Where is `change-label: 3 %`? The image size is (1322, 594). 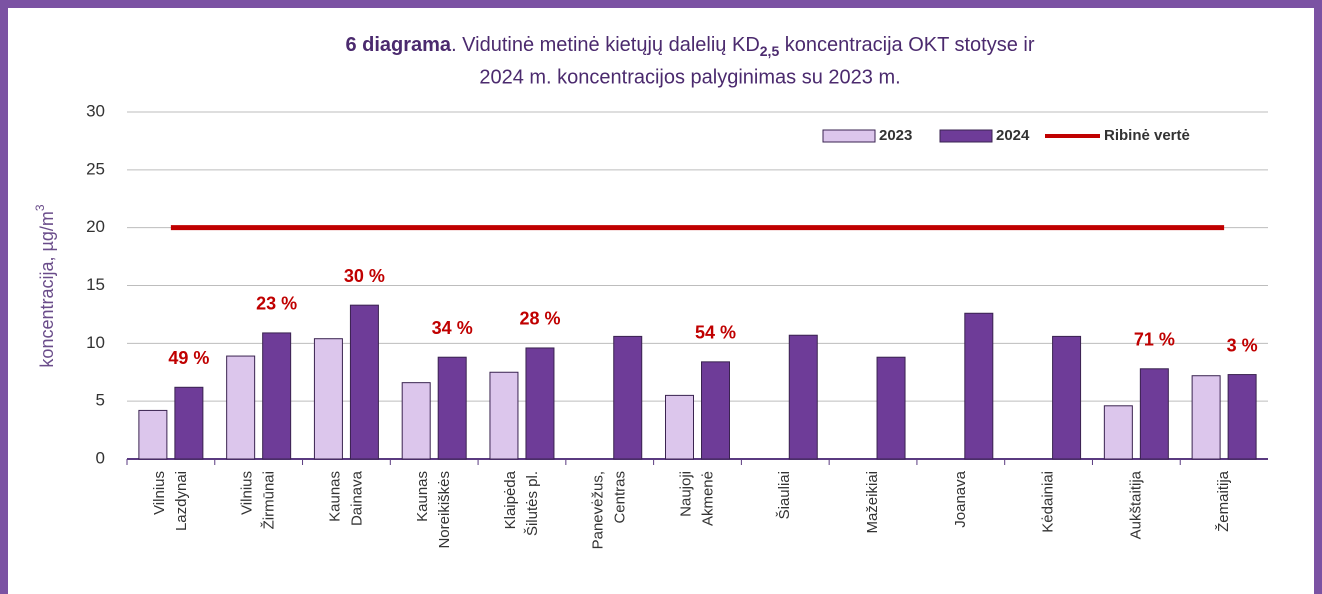 change-label: 3 % is located at coordinates (1242, 345).